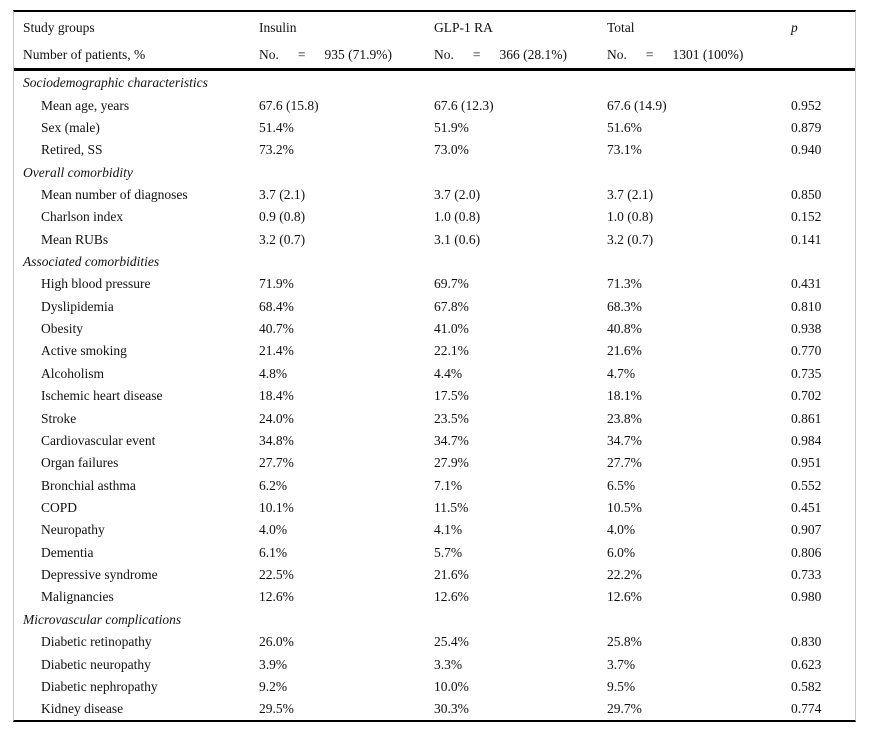  I want to click on row-label: Organ failures, so click(80, 463).